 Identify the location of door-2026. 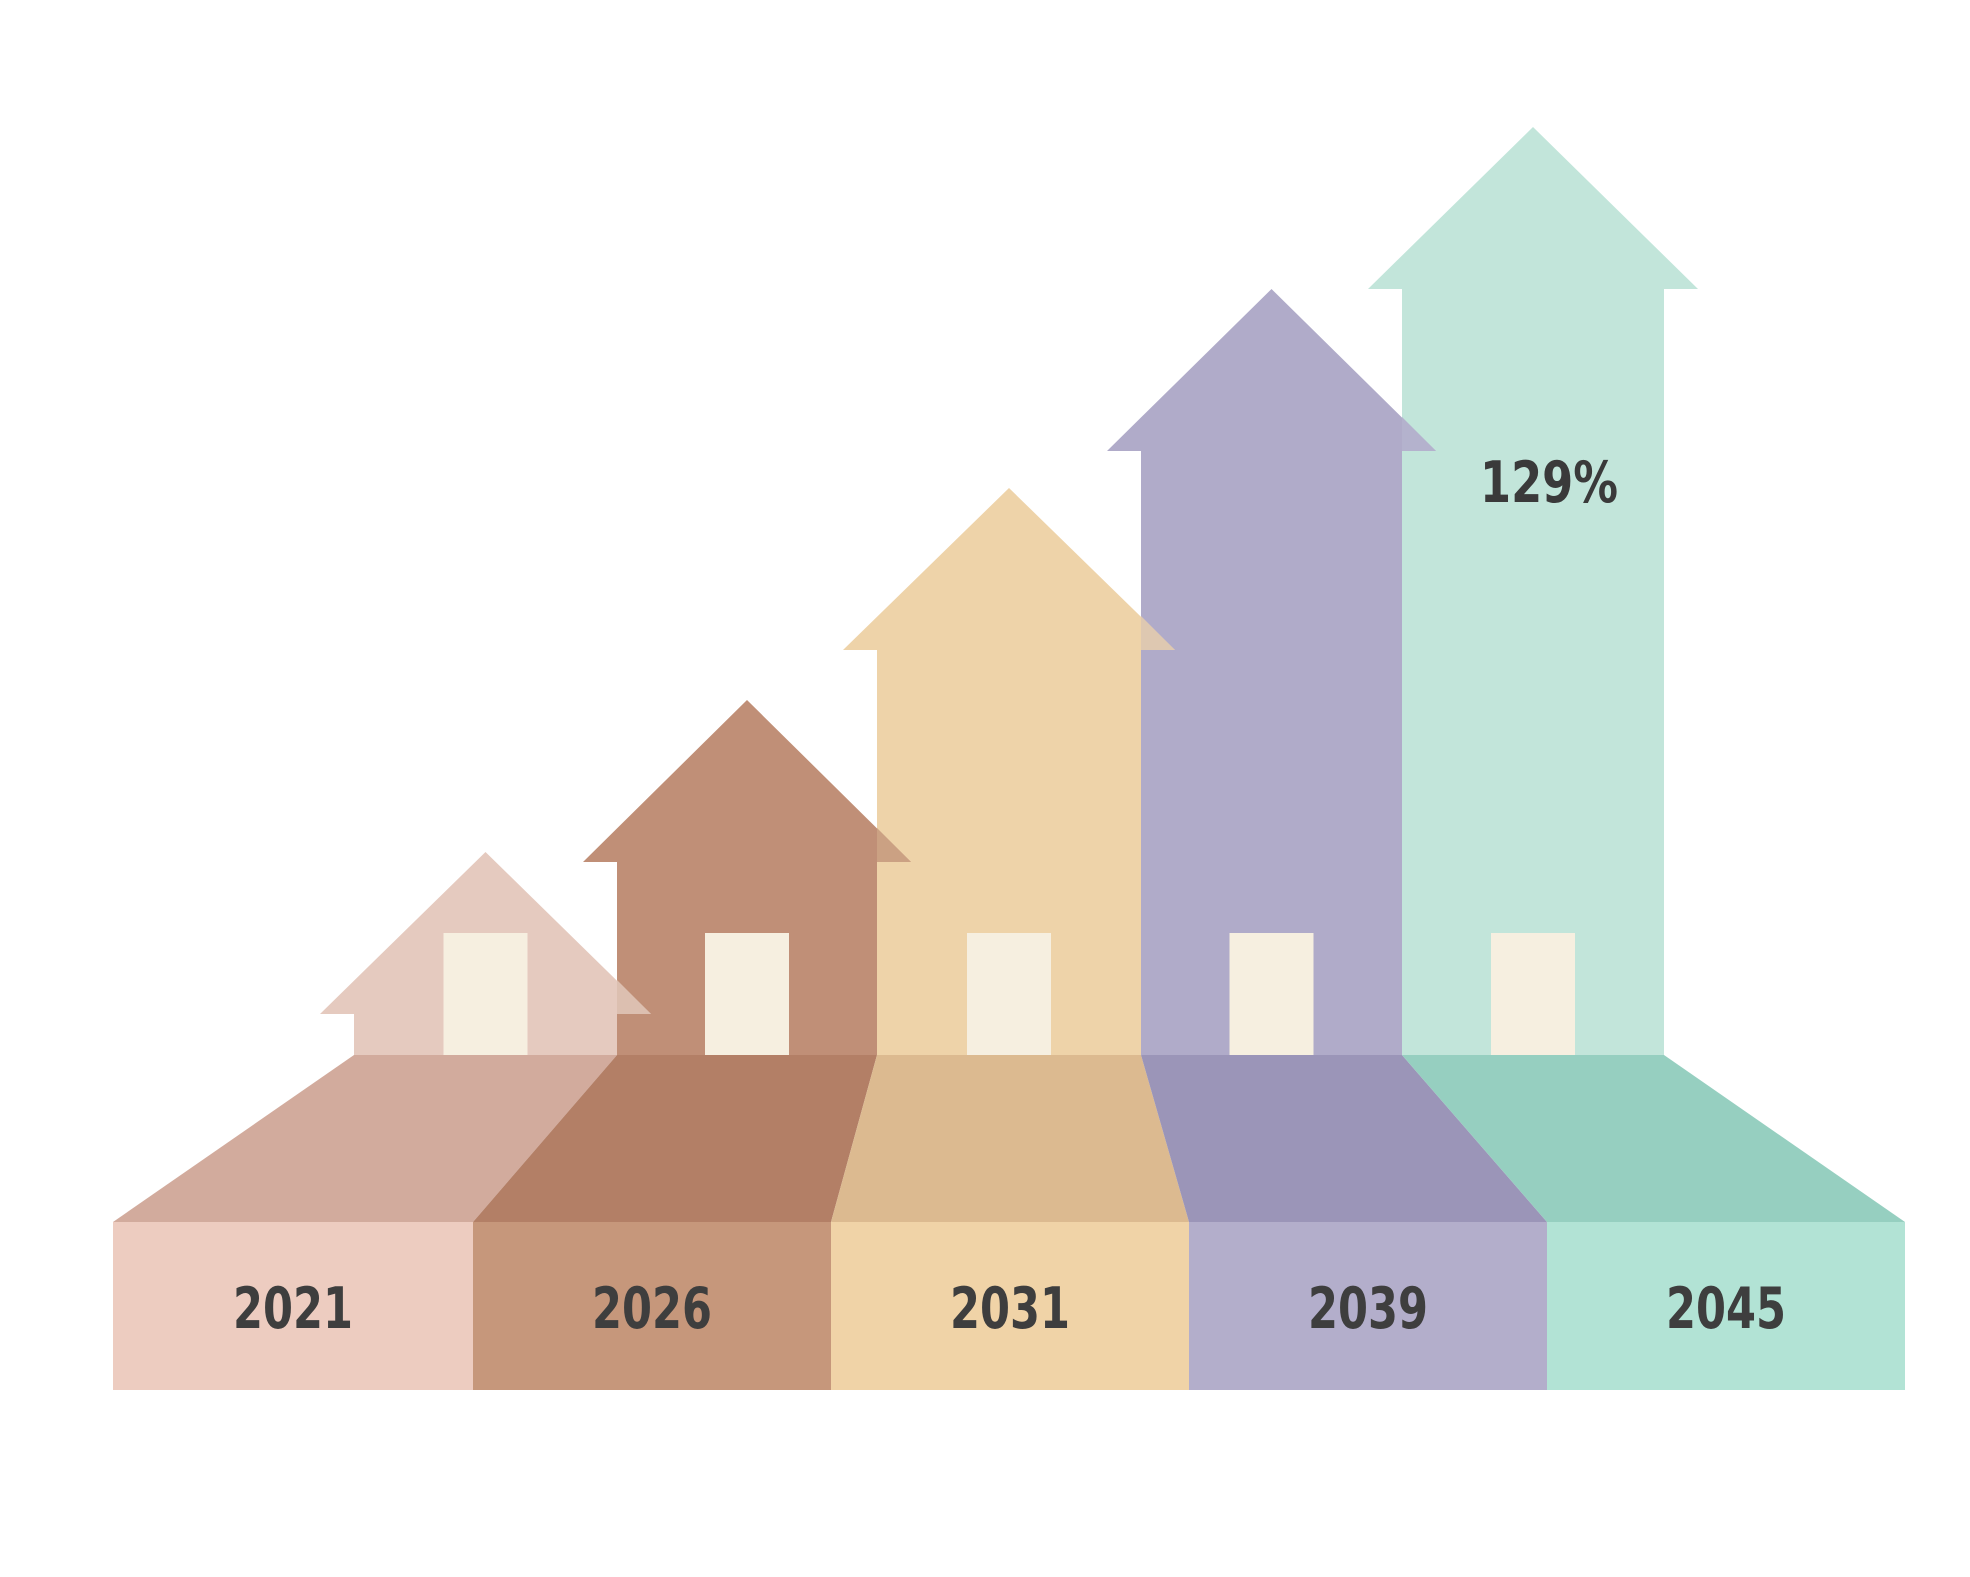
(747, 994).